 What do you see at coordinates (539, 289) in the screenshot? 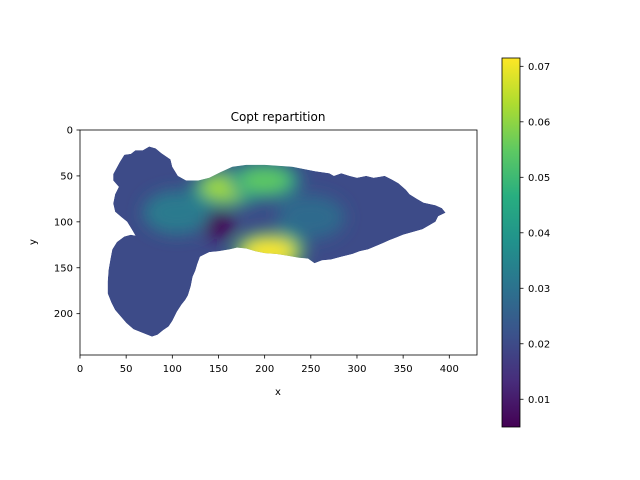
I see `colorbar-tick-label: 0.03` at bounding box center [539, 289].